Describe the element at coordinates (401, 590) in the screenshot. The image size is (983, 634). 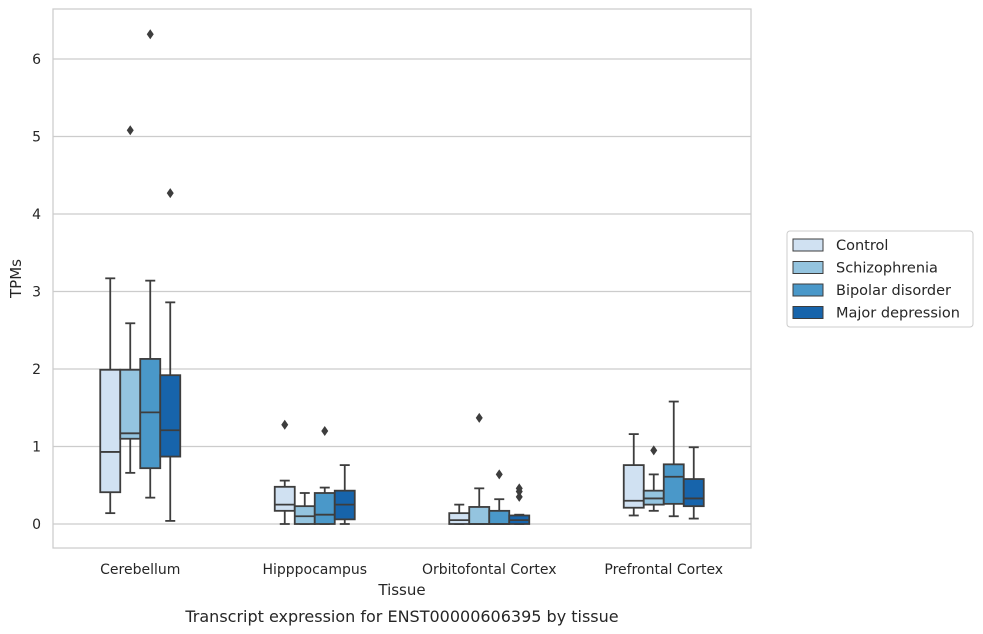
I see `x-axis-title: Tissue` at that location.